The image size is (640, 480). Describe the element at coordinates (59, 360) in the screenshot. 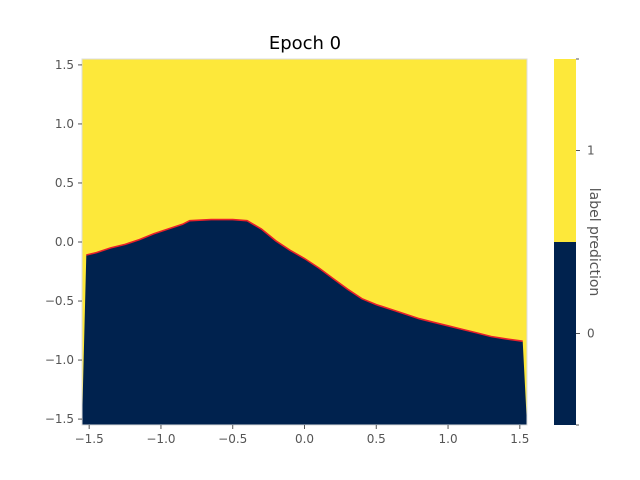

I see `y-tick-label: −1.0` at that location.